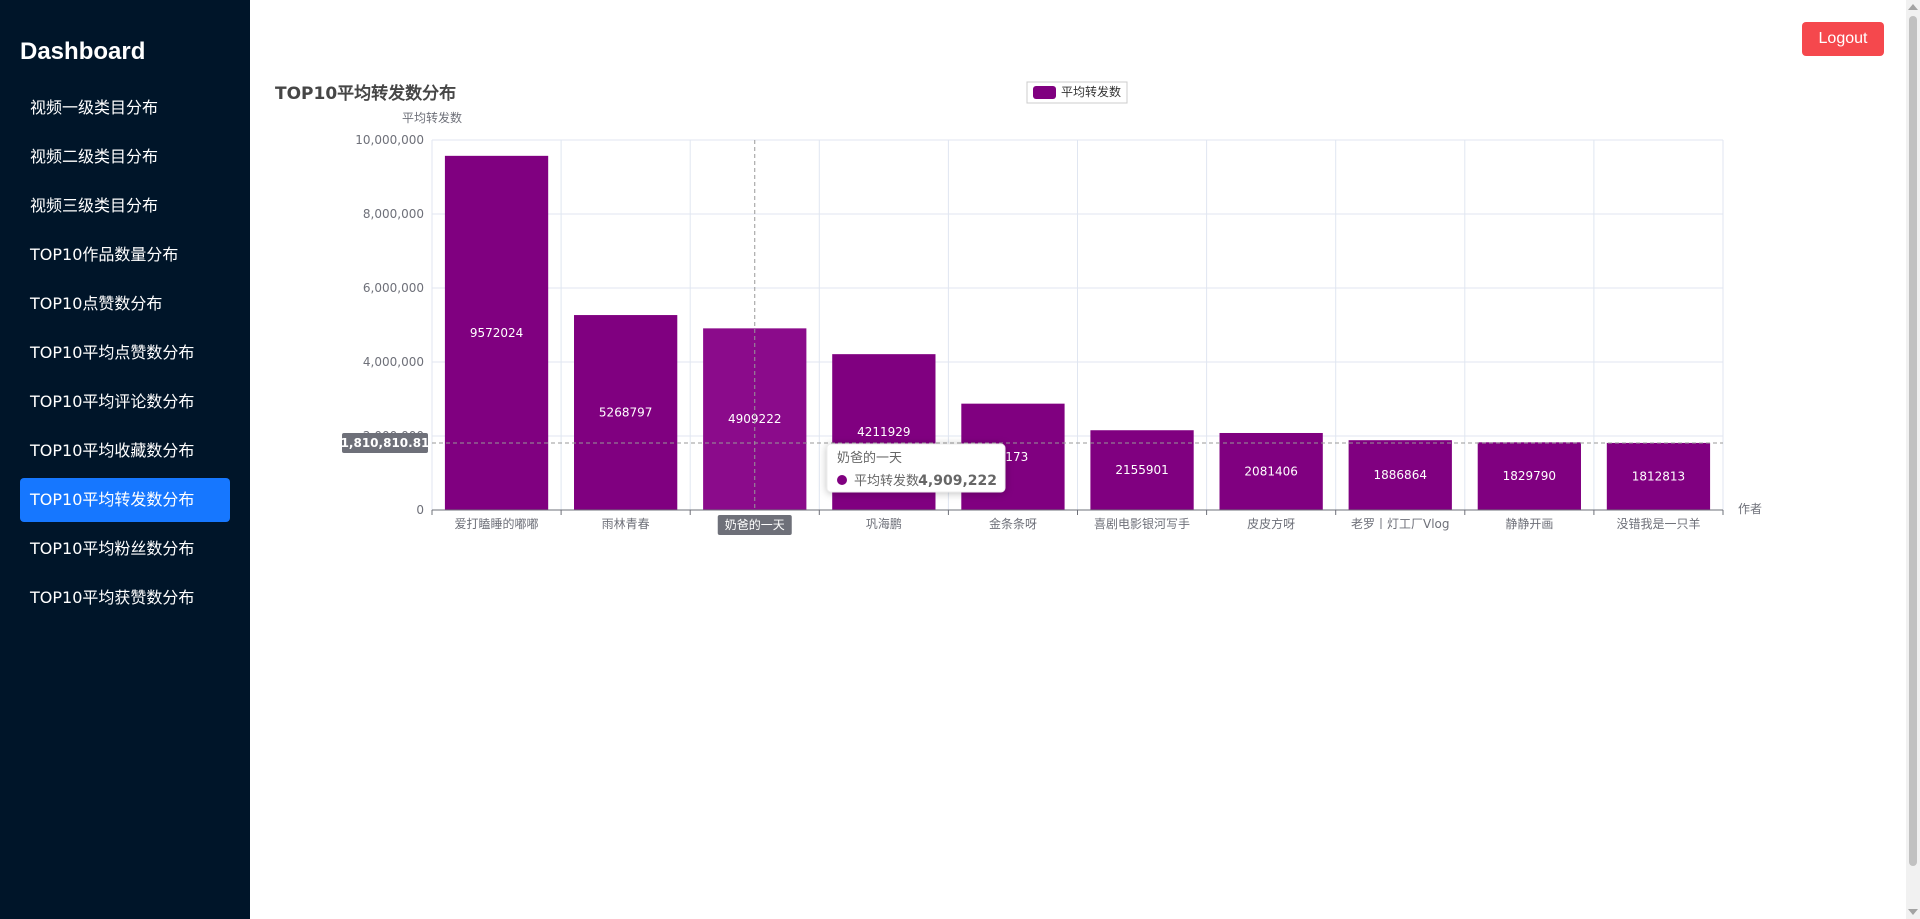 The image size is (1920, 919). What do you see at coordinates (393, 362) in the screenshot?
I see `y-tick-label: 4,000,000` at bounding box center [393, 362].